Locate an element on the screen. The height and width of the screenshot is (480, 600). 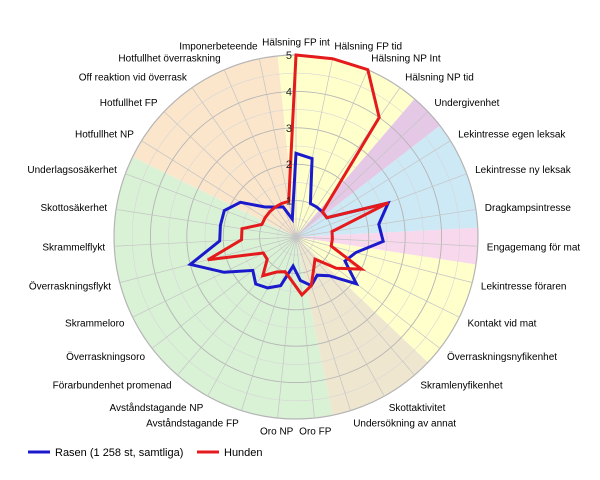
category-label: Förarbundenhet promenad is located at coordinates (112, 386).